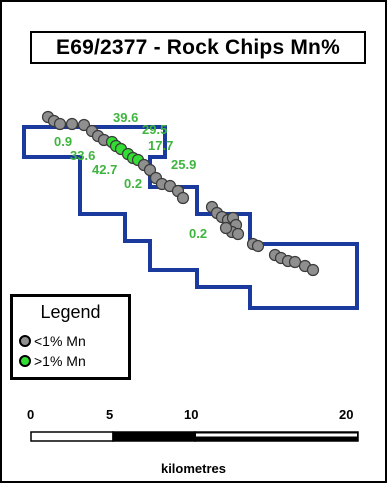 This screenshot has height=483, width=387. Describe the element at coordinates (184, 164) in the screenshot. I see `value-label: 25.9` at that location.